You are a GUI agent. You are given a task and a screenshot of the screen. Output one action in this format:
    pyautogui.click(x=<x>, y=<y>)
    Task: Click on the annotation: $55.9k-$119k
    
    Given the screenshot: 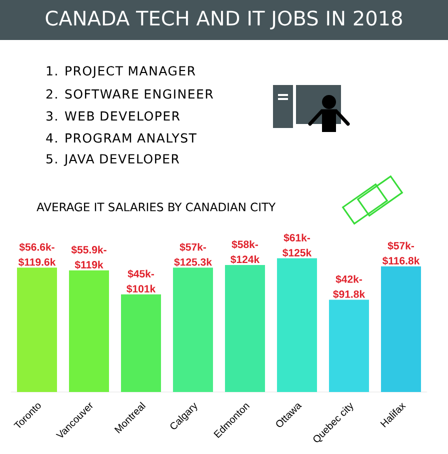 What is the action you would take?
    pyautogui.click(x=88, y=258)
    